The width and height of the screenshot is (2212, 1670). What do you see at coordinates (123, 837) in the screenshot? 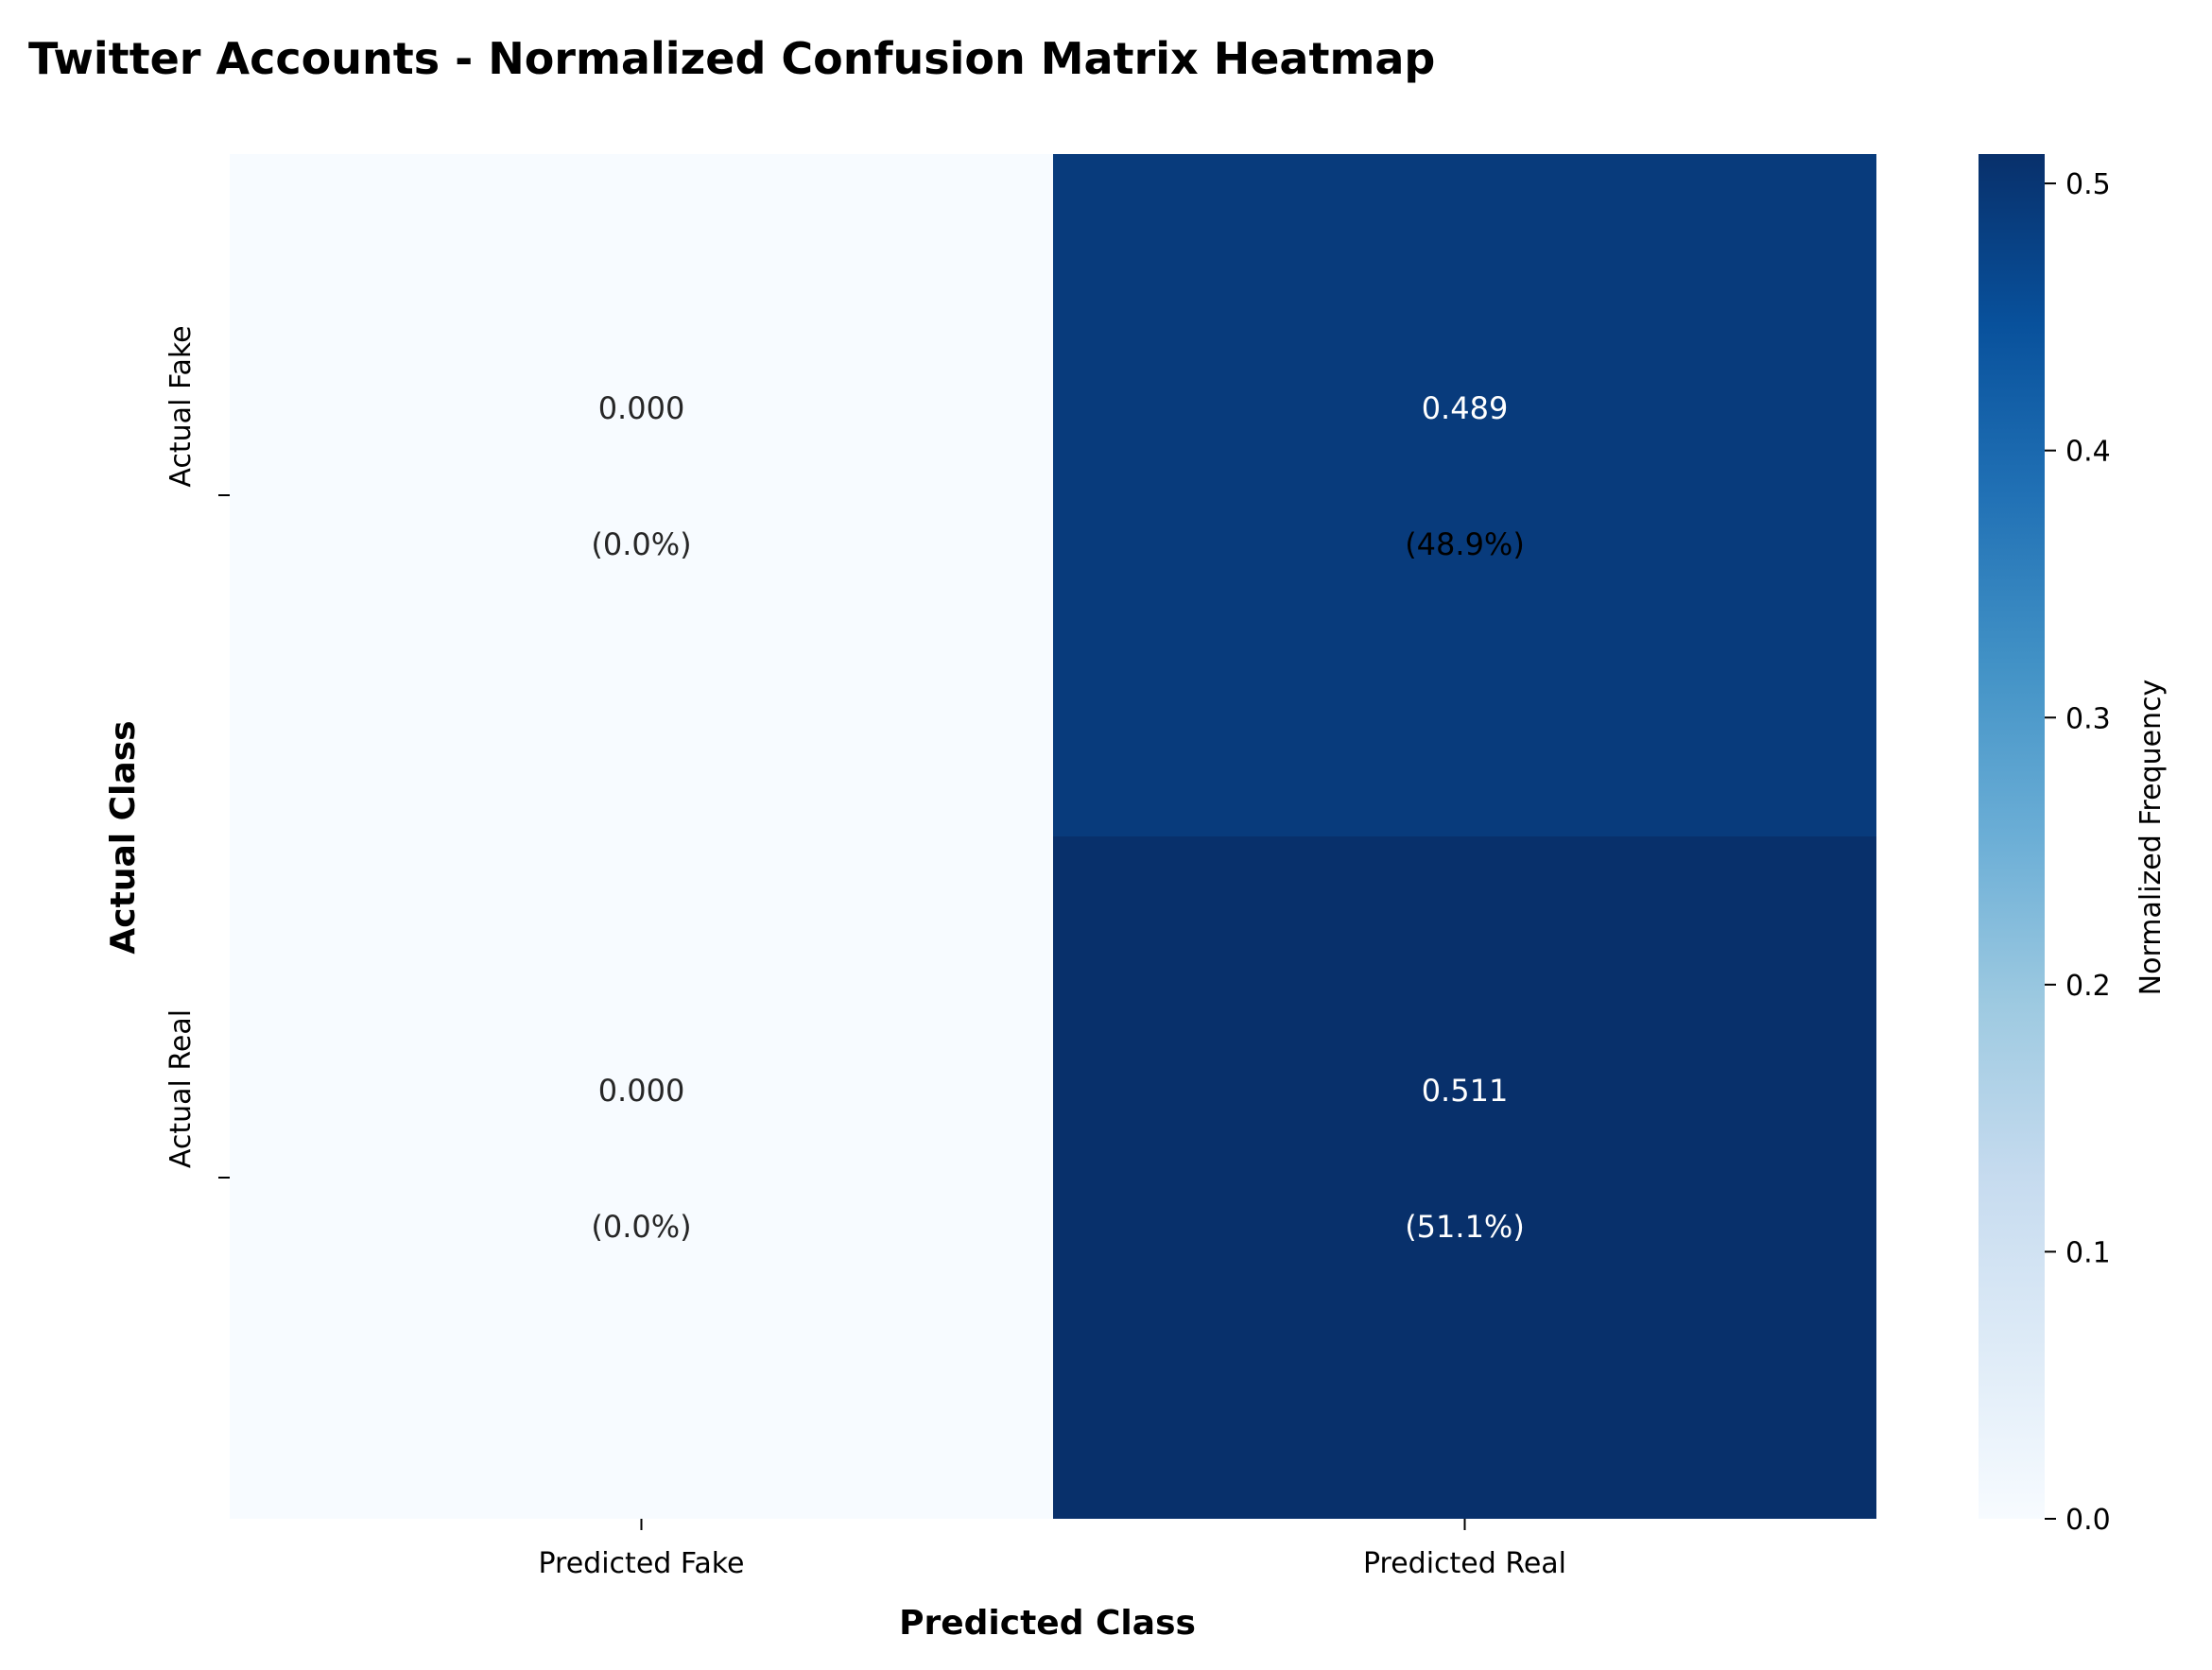
I see `y-axis-title: Actual Class` at bounding box center [123, 837].